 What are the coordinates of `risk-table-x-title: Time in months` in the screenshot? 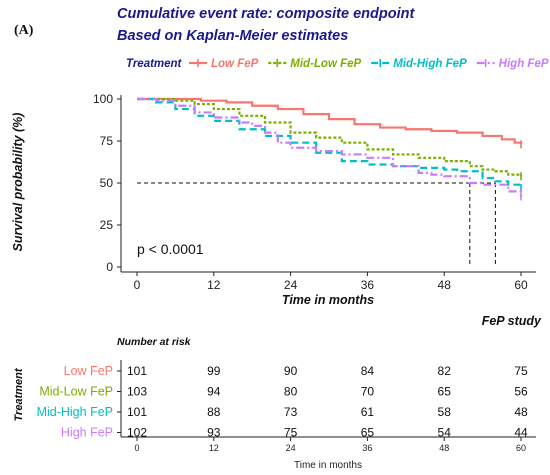 It's located at (328, 465).